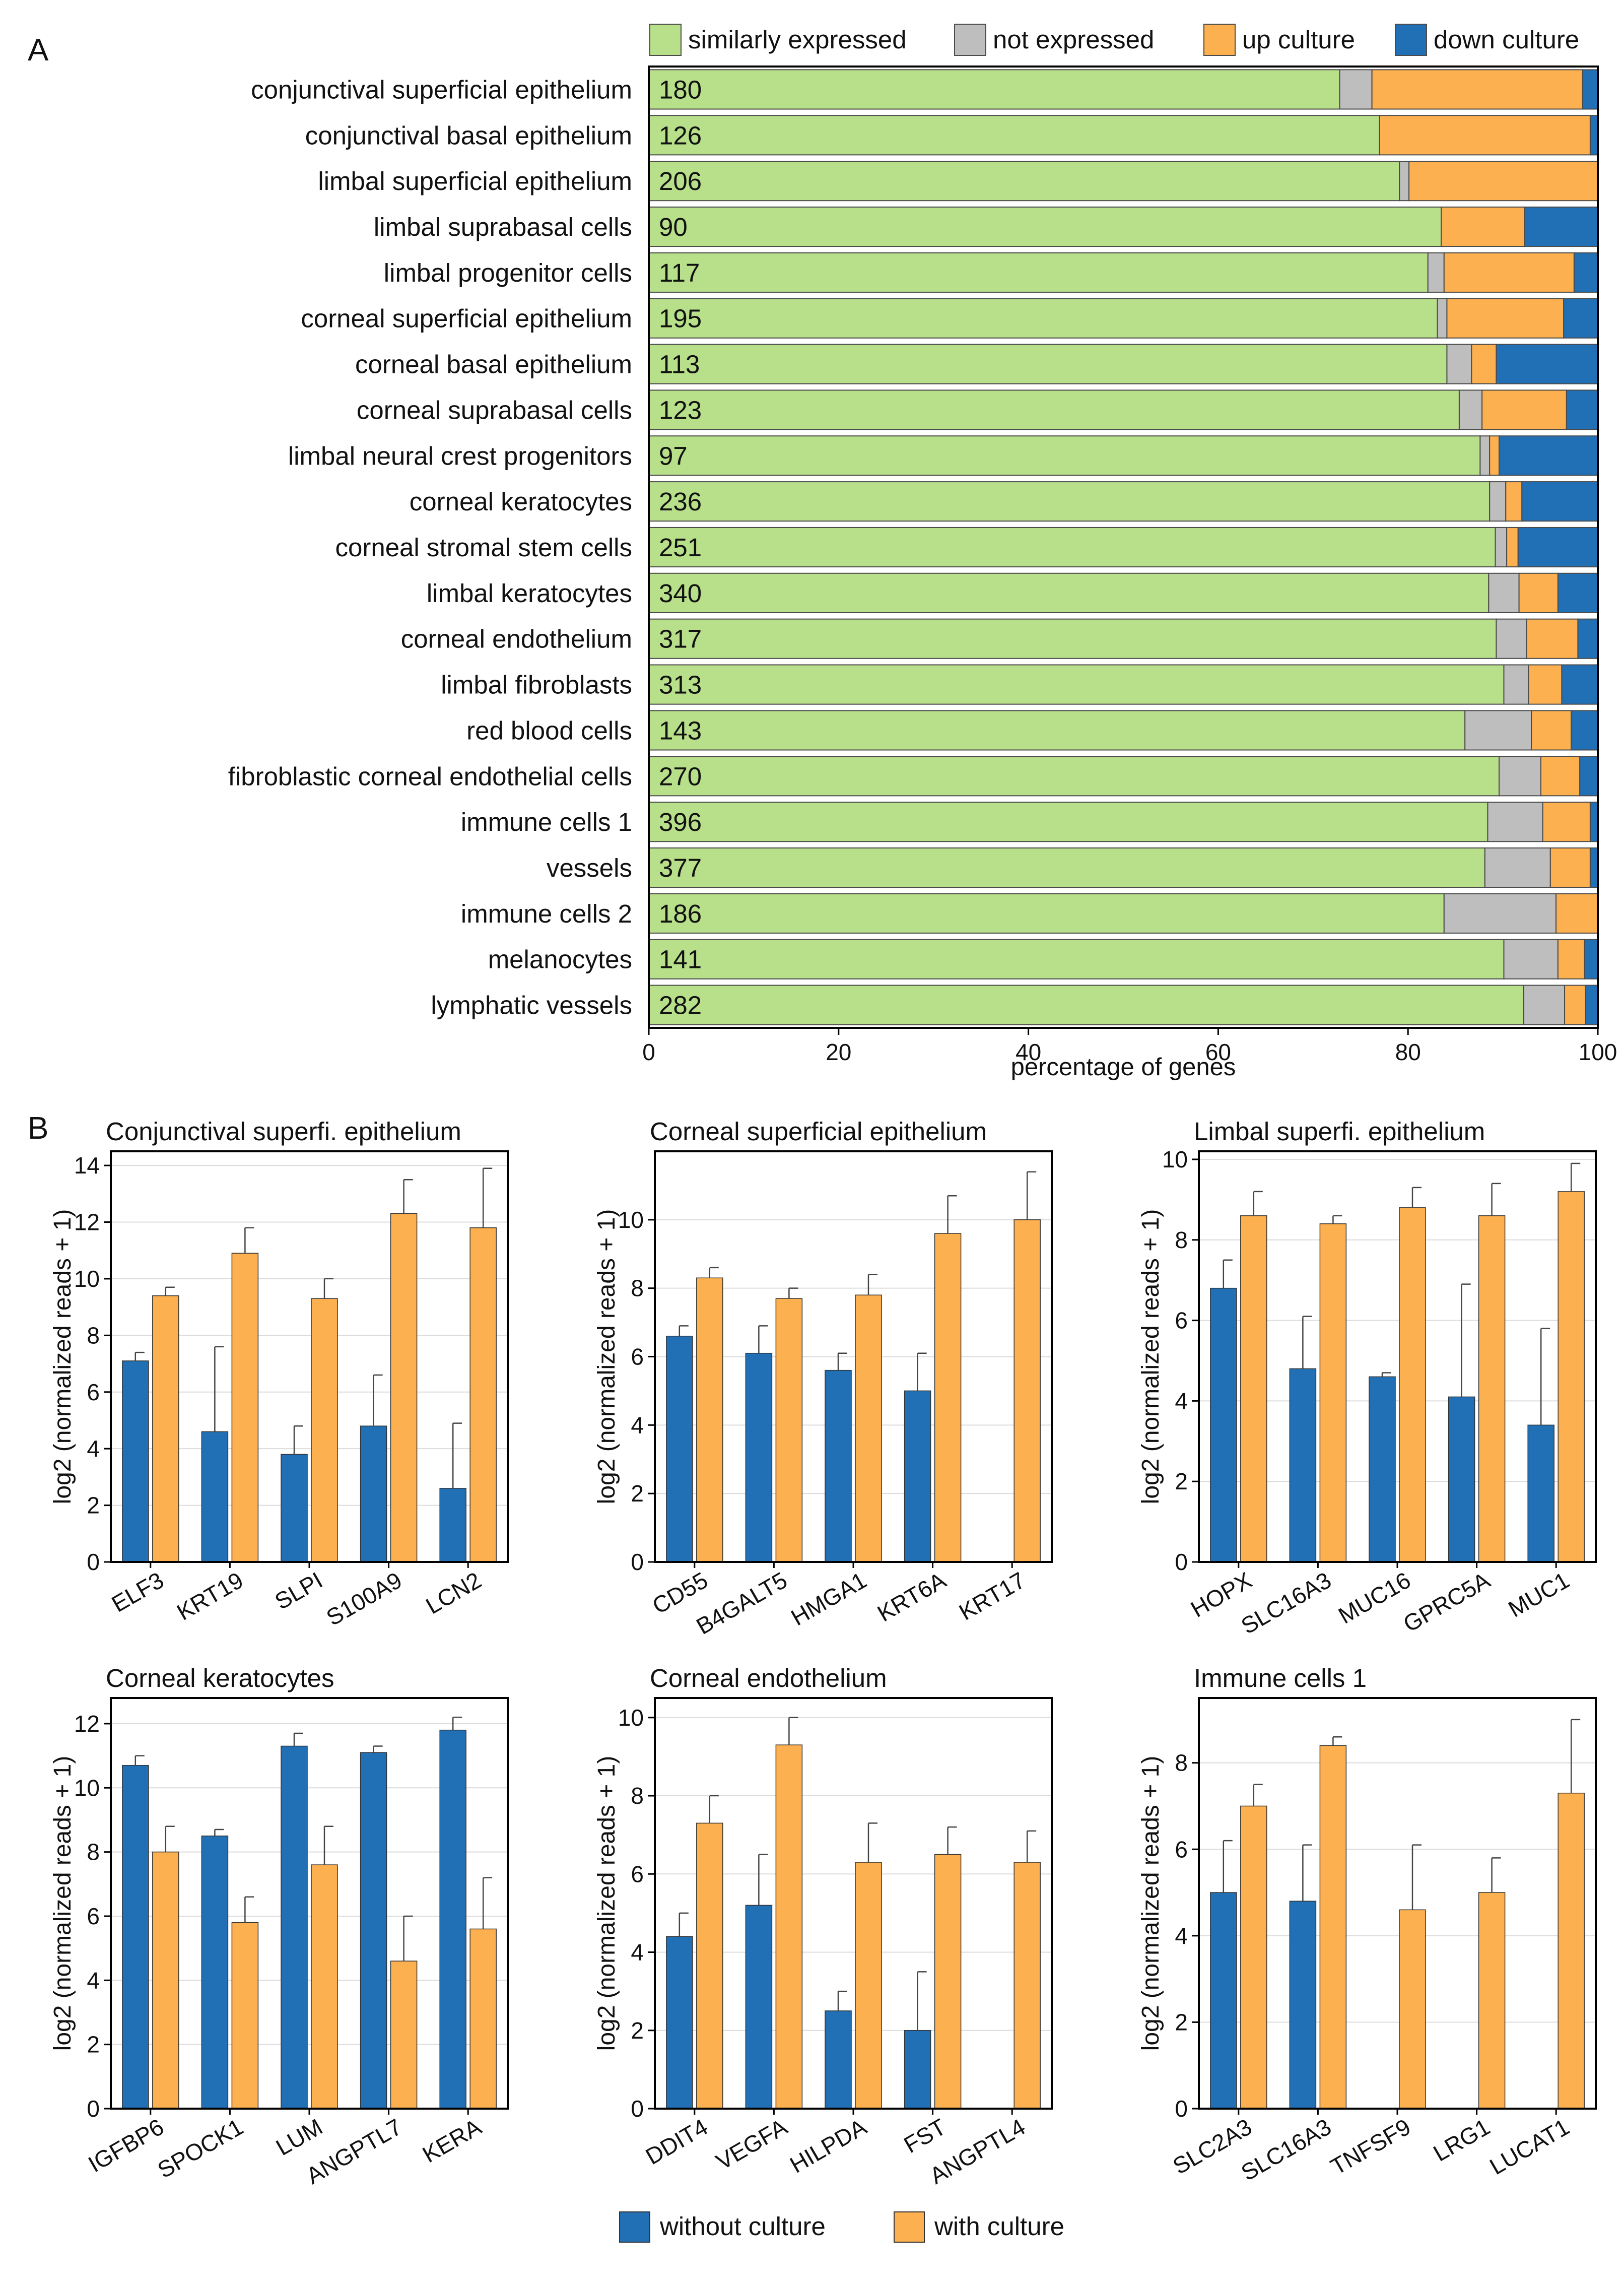  I want to click on row-label: lymphatic vessels, so click(531, 1006).